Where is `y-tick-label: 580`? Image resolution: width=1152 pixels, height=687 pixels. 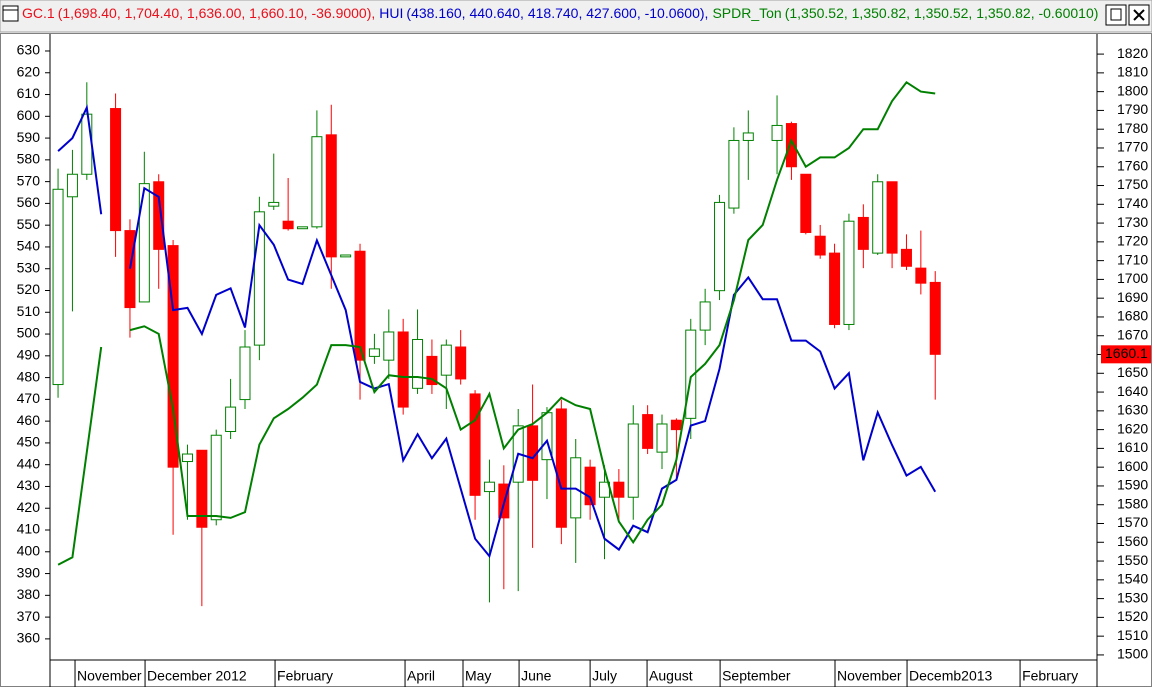 y-tick-label: 580 is located at coordinates (29, 159).